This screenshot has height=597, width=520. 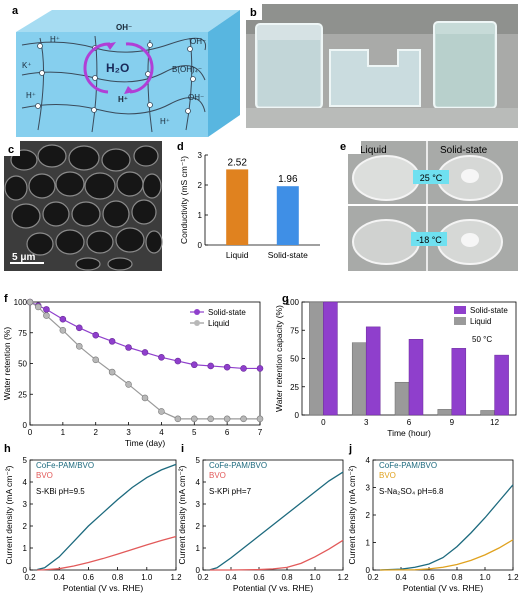 I want to click on box-front-face, so click(x=112, y=84).